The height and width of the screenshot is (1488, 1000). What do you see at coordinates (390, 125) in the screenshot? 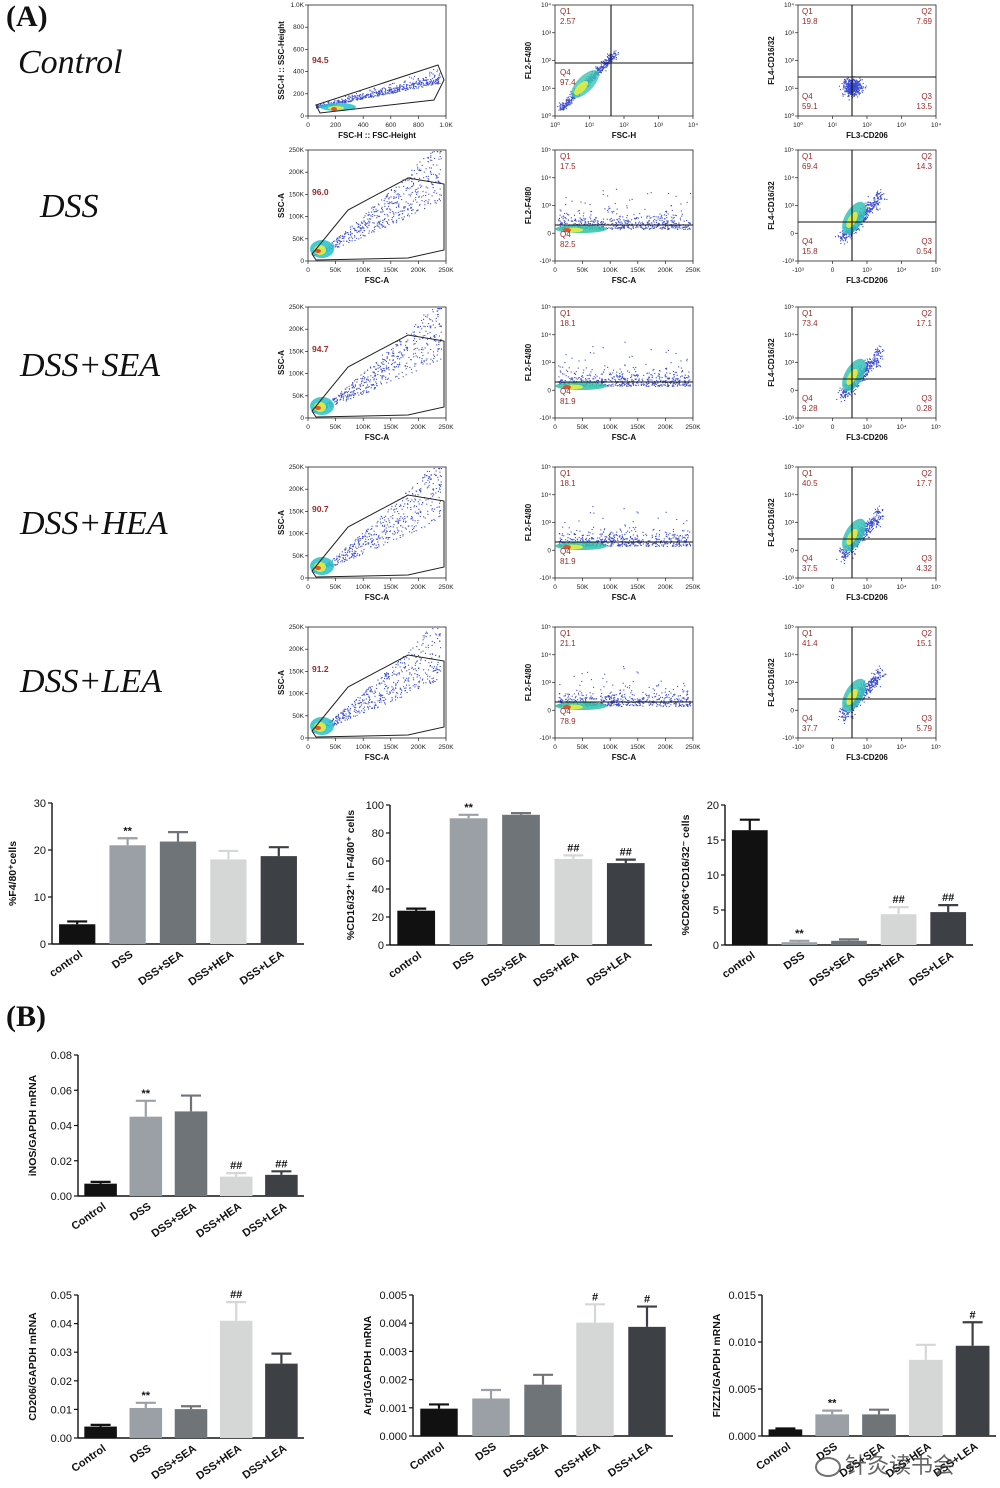
I see `x-tick-label: 600` at bounding box center [390, 125].